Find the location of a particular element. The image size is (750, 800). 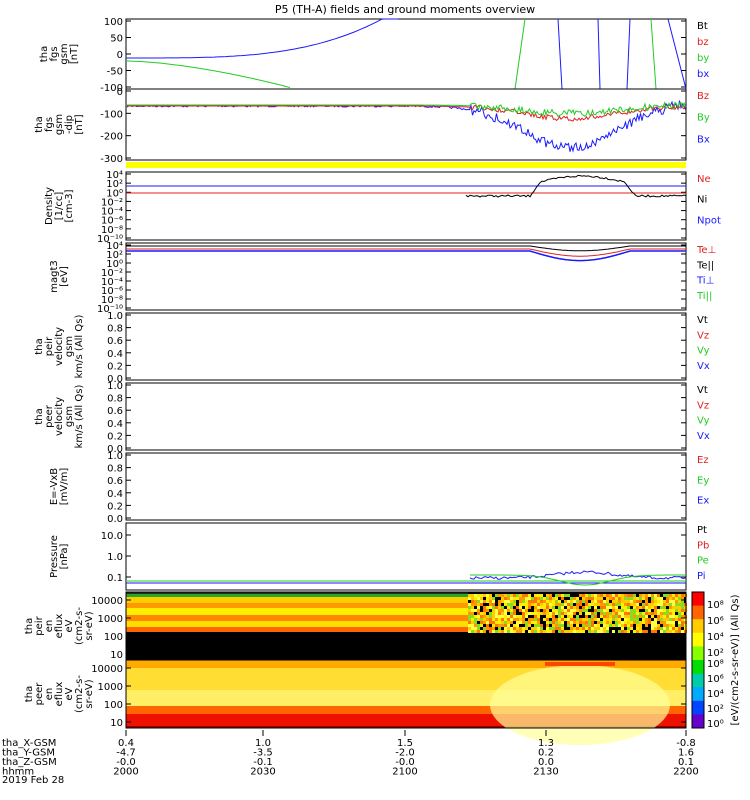

series-bx-line is located at coordinates (405, 126).